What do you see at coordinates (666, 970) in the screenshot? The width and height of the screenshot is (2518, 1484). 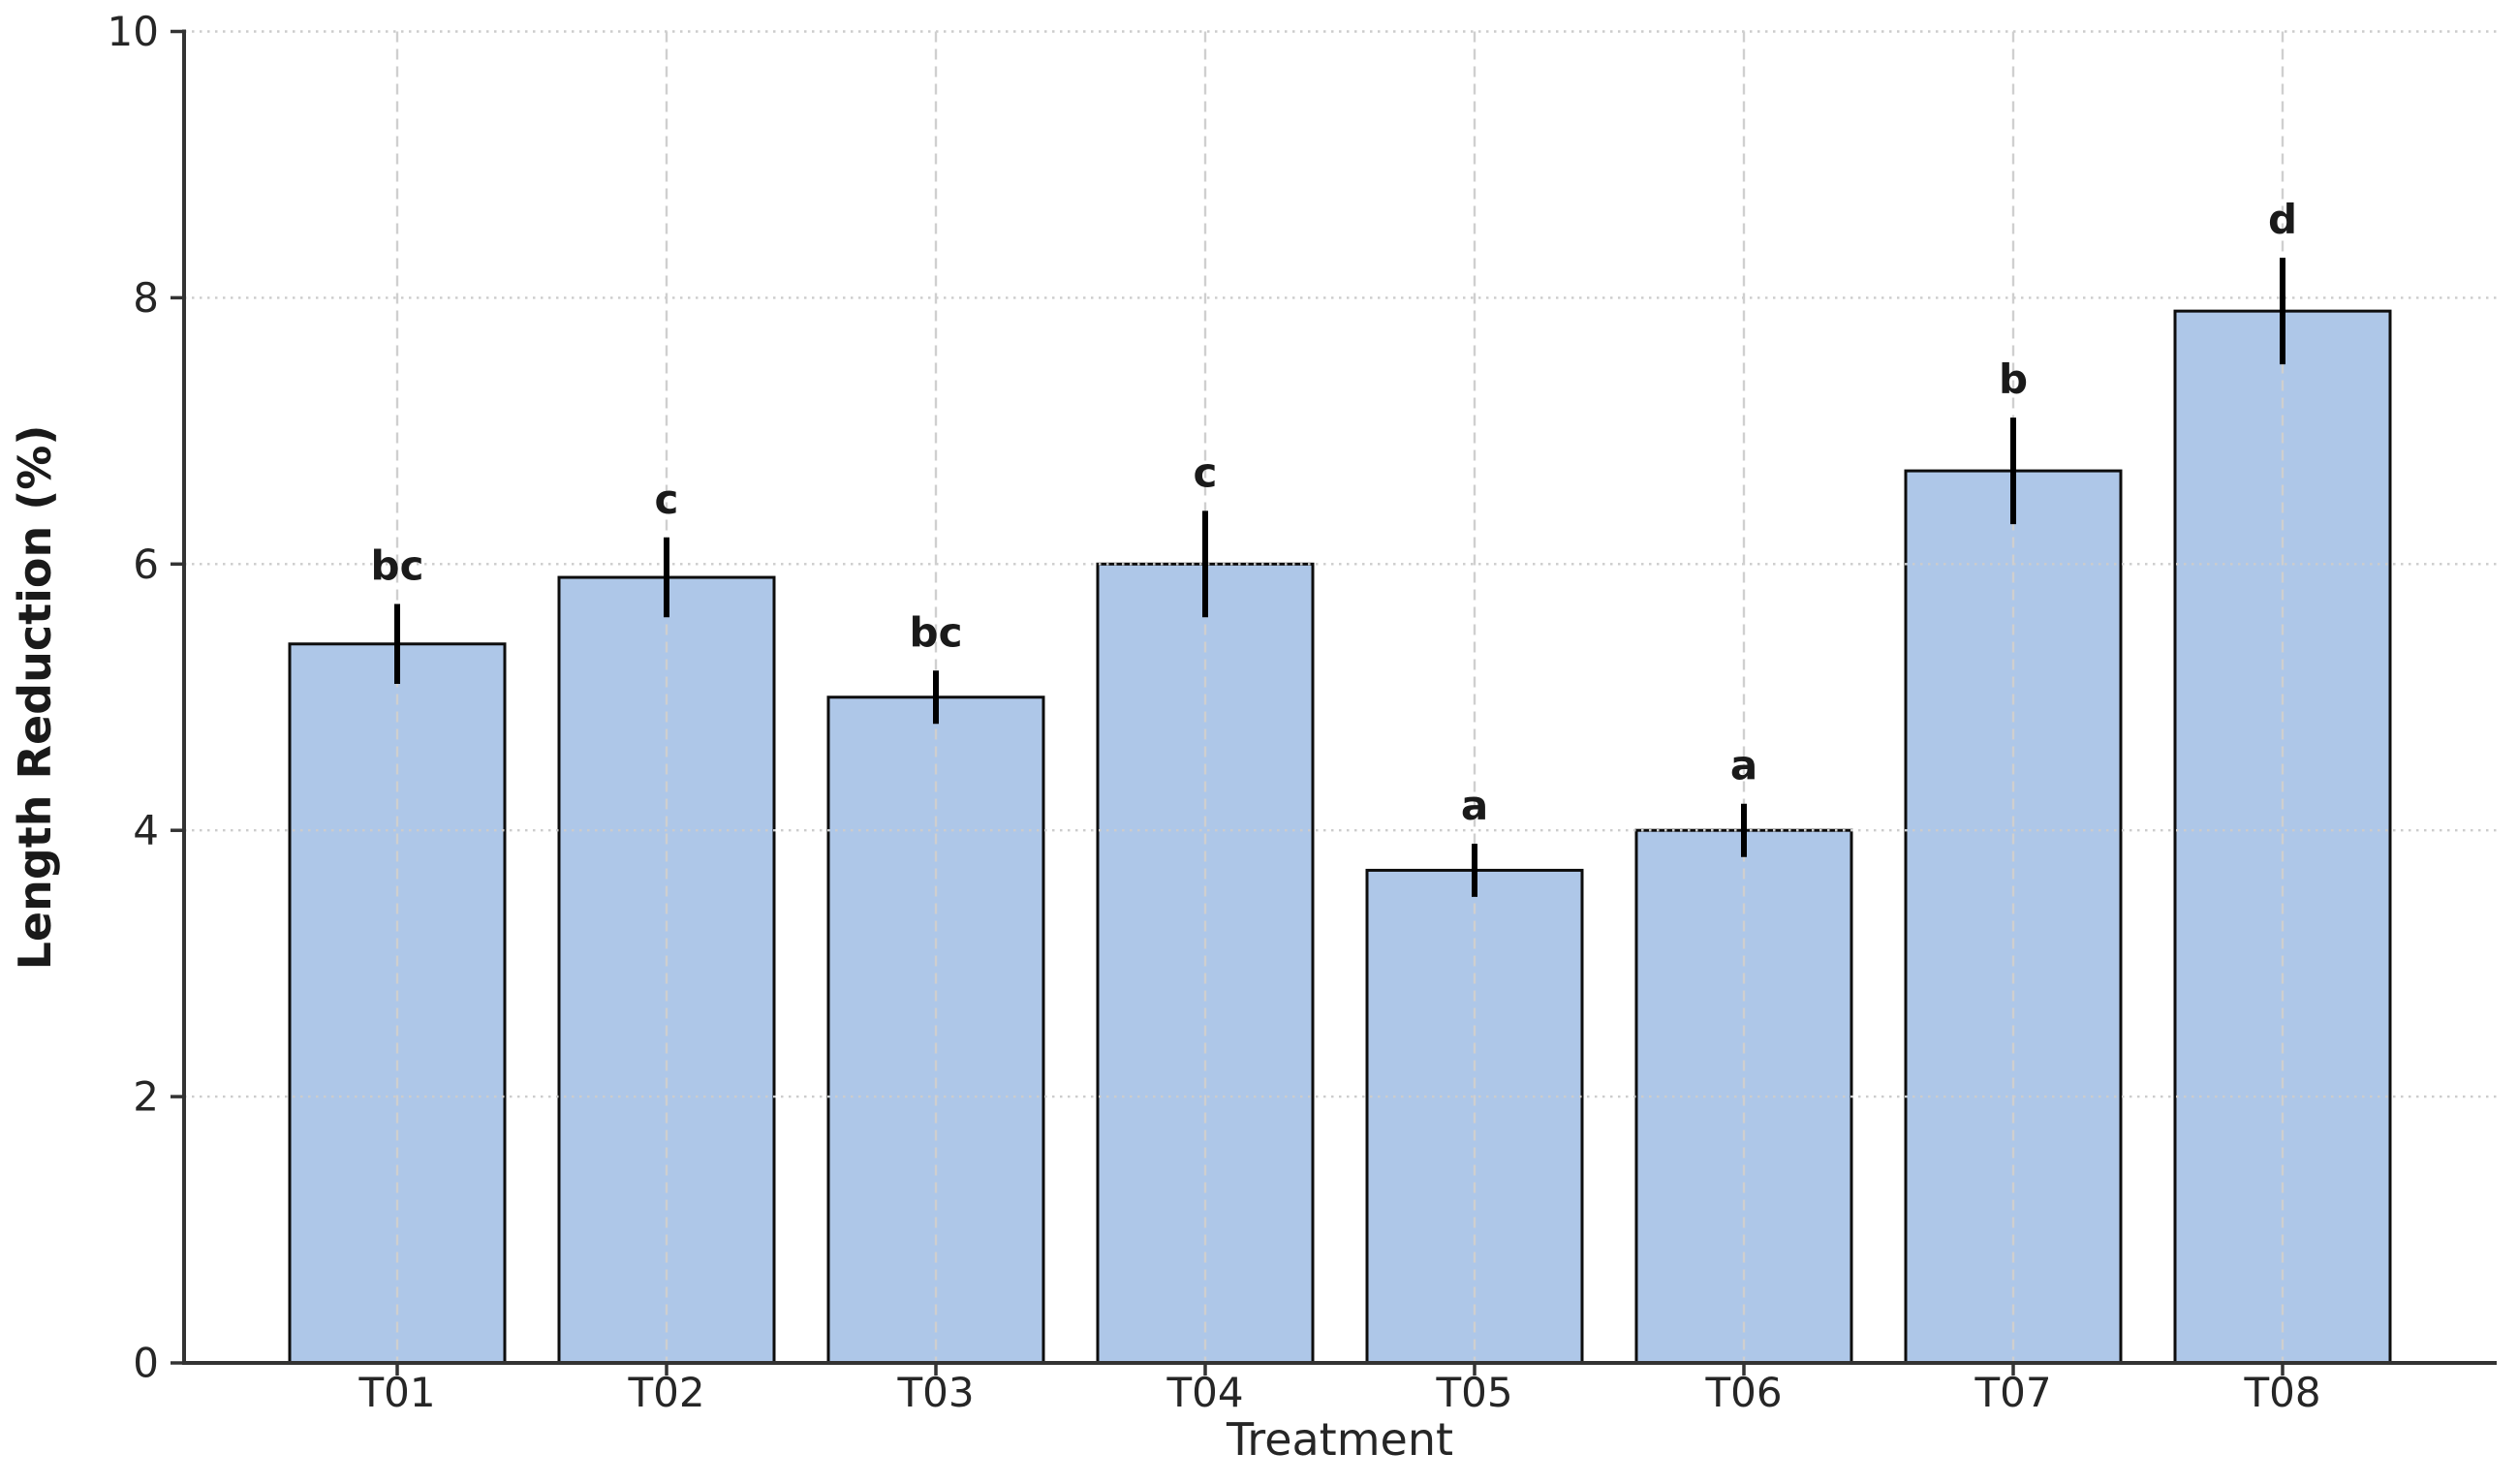 I see `bar-t02` at bounding box center [666, 970].